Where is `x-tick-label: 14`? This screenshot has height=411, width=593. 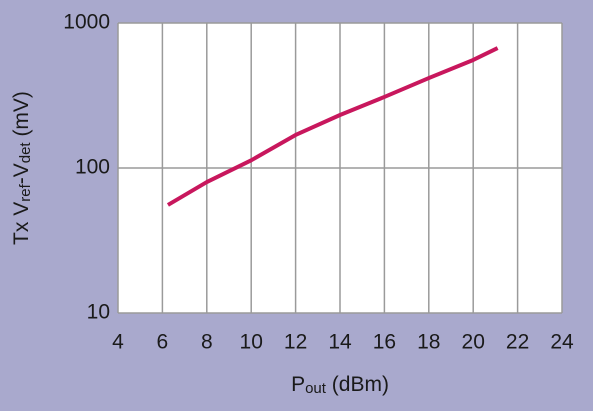
x-tick-label: 14 is located at coordinates (340, 342).